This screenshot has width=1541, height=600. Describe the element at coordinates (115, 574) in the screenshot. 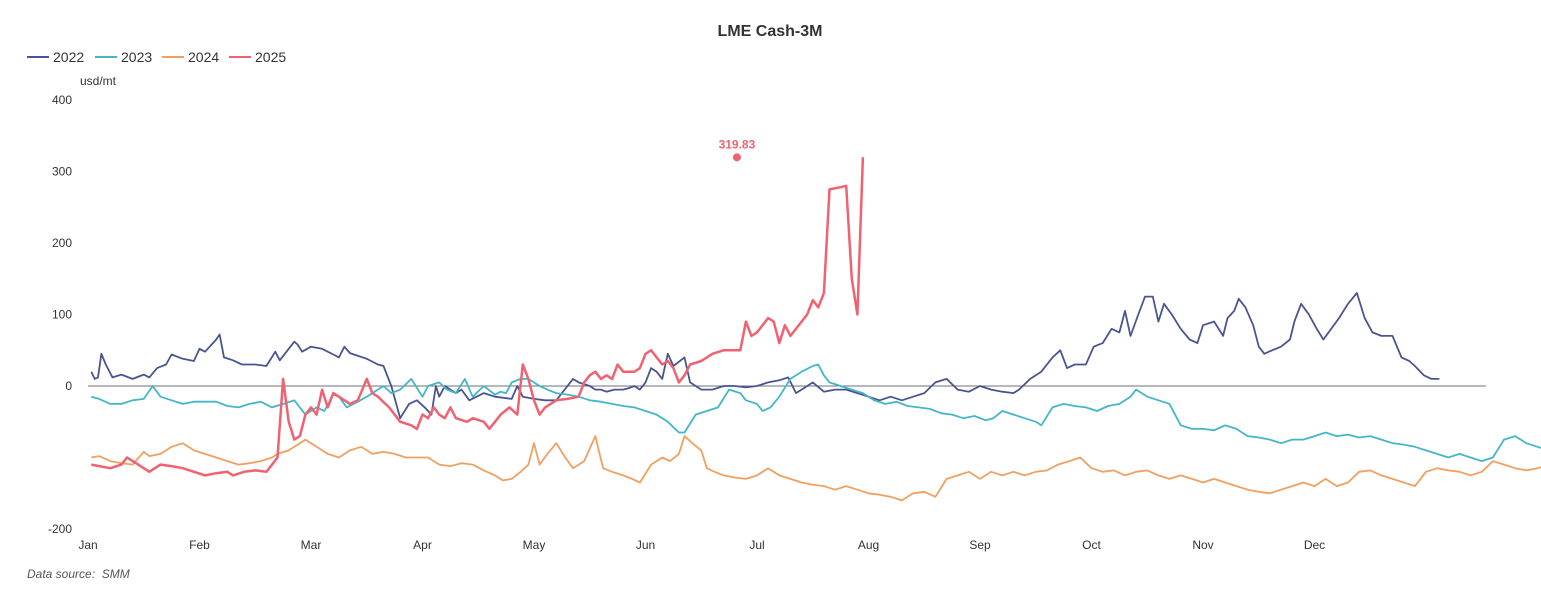

I see `source-name: SMM` at that location.